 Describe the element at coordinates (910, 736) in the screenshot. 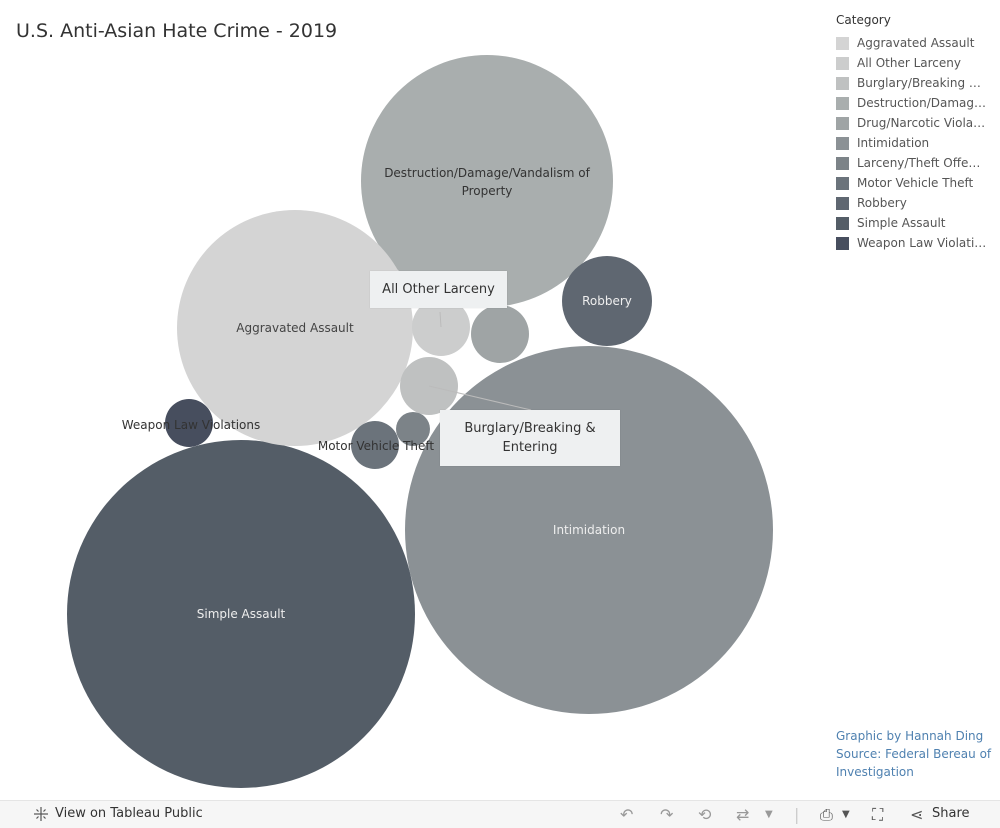

I see `credit-line: Graphic by Hannah Ding` at that location.